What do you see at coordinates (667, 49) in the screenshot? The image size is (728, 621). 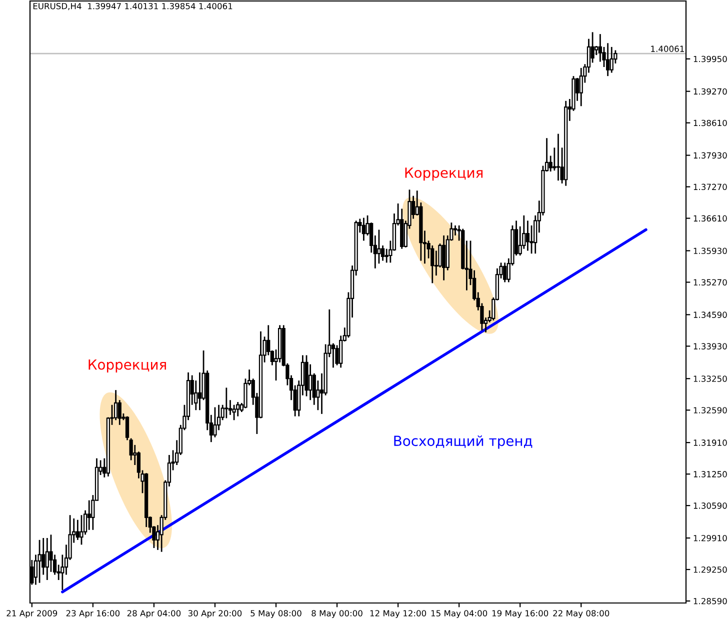 I see `ref-line-label: 1.40061` at bounding box center [667, 49].